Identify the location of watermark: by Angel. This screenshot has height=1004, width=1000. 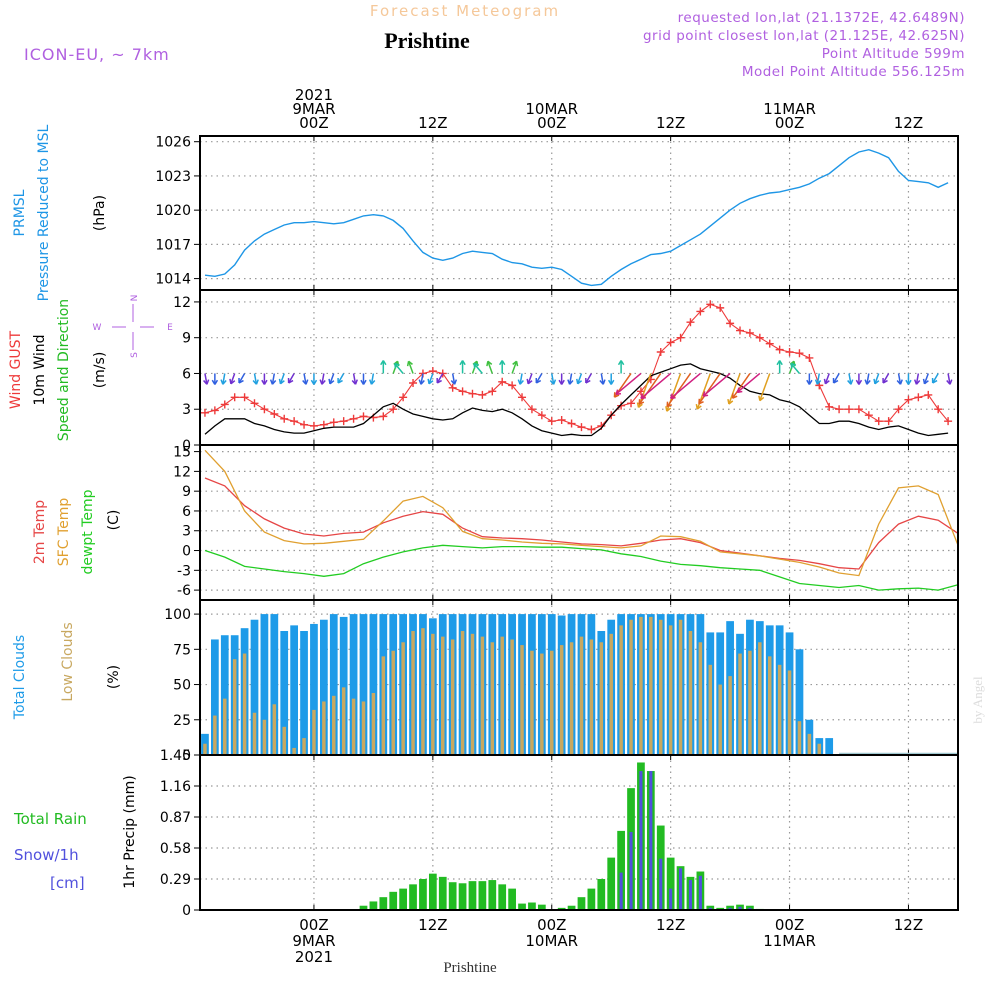
(977, 700).